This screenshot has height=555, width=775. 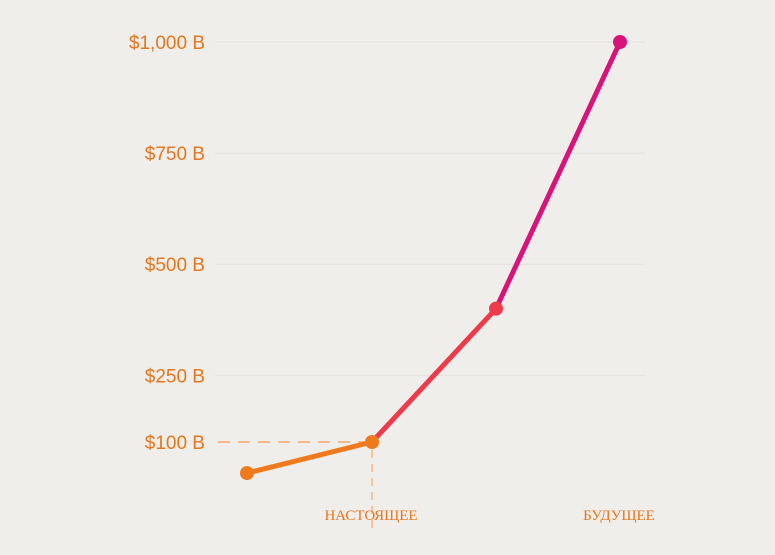 I want to click on y-tick-label: $500 B, so click(x=175, y=265).